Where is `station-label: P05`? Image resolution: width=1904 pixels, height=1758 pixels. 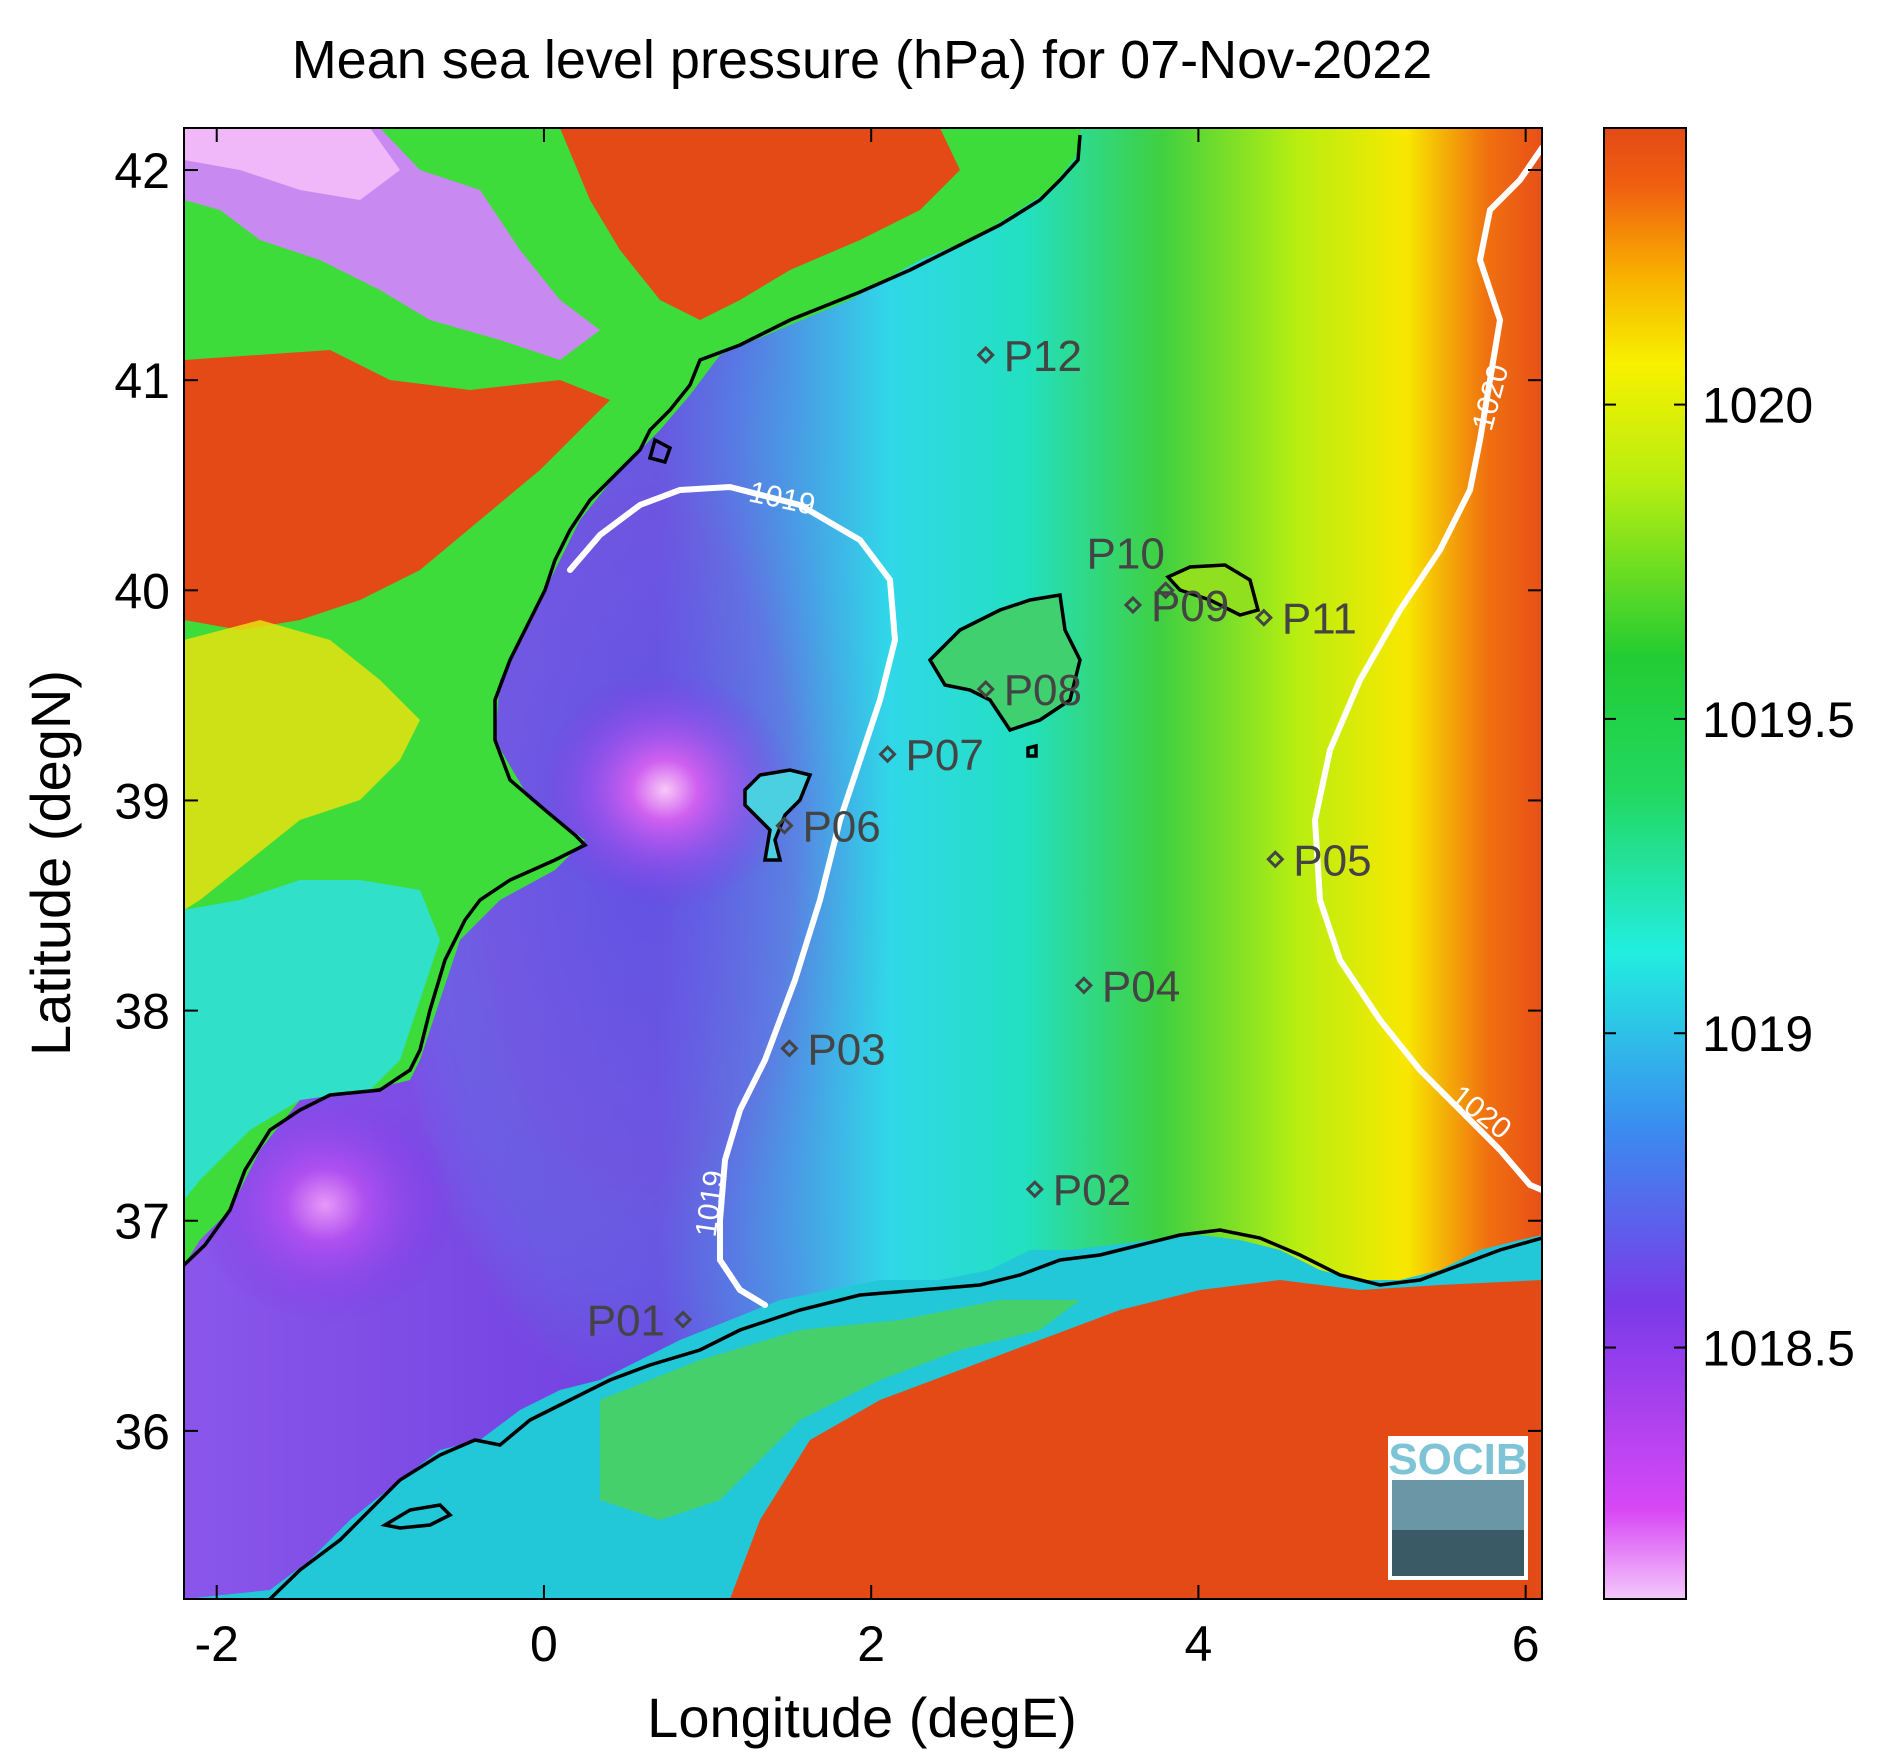 station-label: P05 is located at coordinates (1332, 860).